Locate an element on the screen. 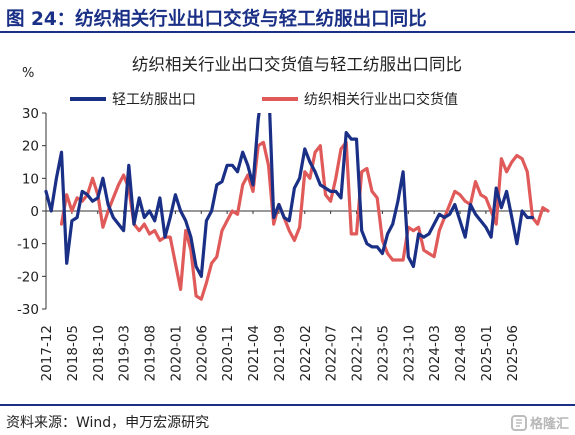 Image resolution: width=575 pixels, height=435 pixels. y-tick-label: 30 is located at coordinates (30, 114).